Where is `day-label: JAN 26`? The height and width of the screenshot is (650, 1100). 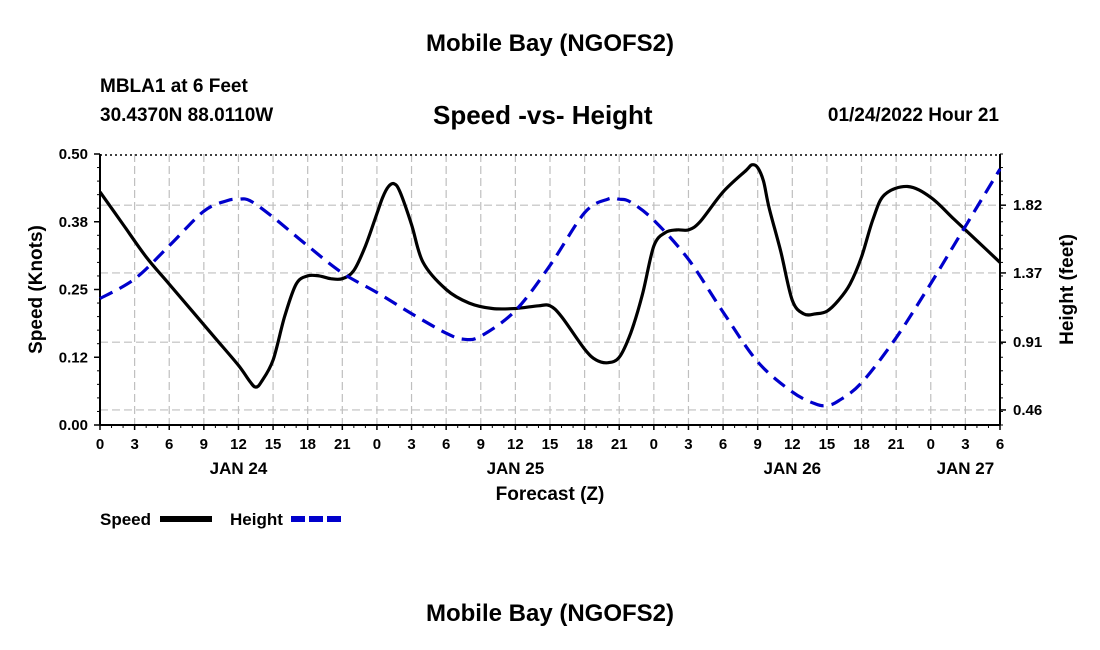 day-label: JAN 26 is located at coordinates (792, 468).